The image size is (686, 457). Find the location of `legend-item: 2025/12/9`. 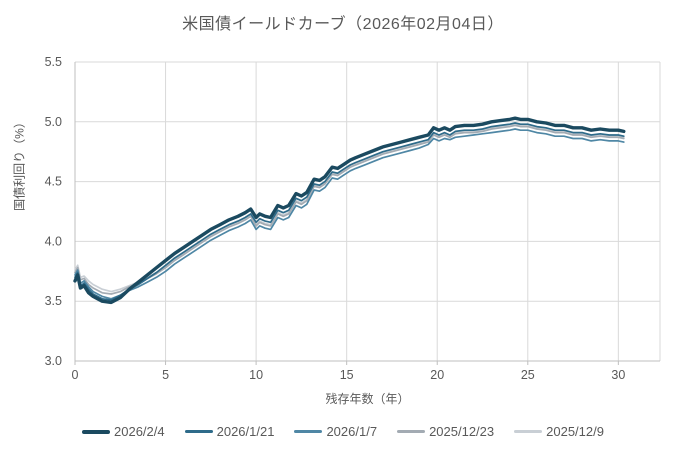

legend-item: 2025/12/9 is located at coordinates (559, 431).